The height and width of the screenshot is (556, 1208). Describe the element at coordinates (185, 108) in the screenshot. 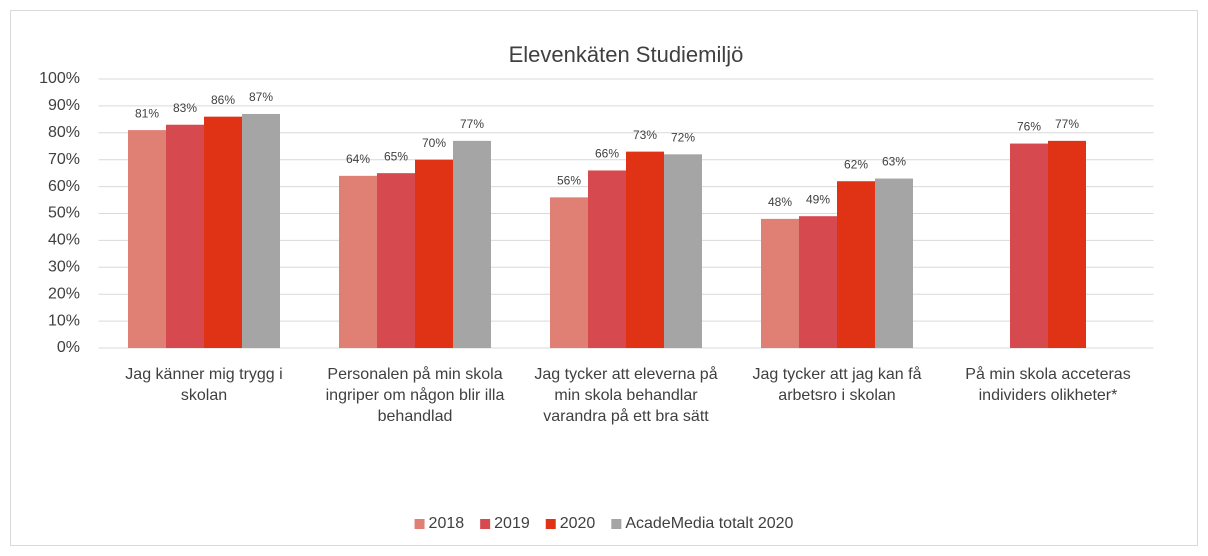

I see `data-label: 83%` at that location.